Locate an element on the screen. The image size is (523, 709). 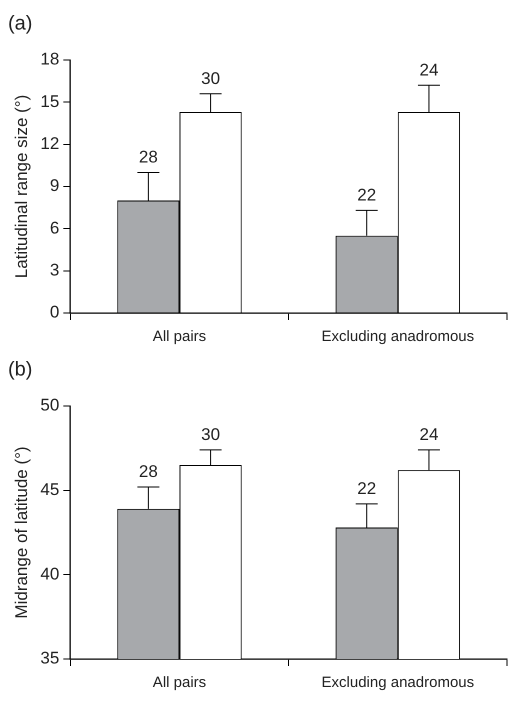
y-axis-title: Latitudinal range size (°) is located at coordinates (21, 186).